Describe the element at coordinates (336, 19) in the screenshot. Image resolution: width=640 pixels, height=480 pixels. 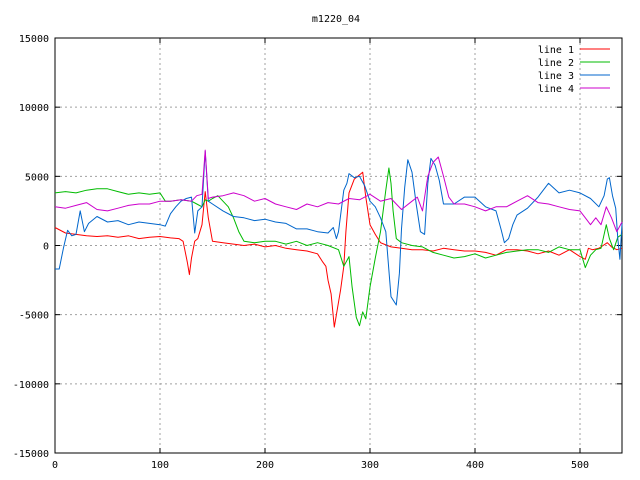
I see `chart-title: m1220_04` at that location.